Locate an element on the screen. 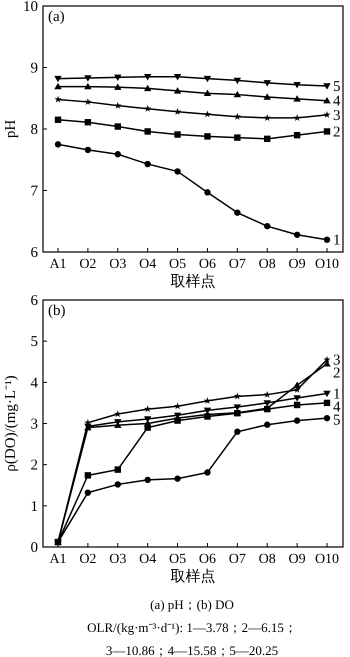  y-tick-label: 5 is located at coordinates (34, 342).